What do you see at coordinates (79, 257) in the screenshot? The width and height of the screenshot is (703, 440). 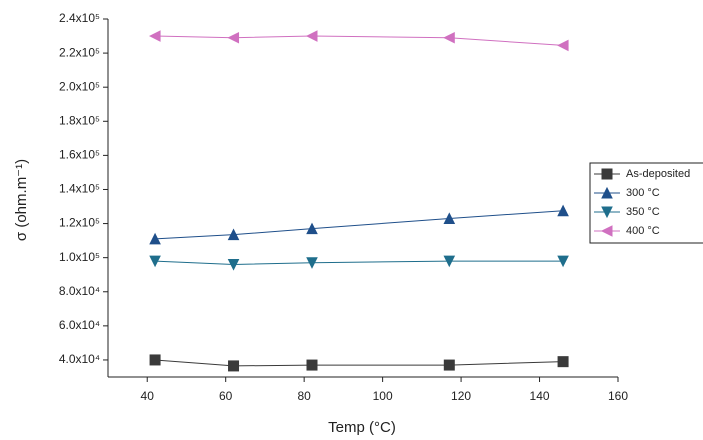 I see `y-tick-label: 1.0x10⁵` at bounding box center [79, 257].